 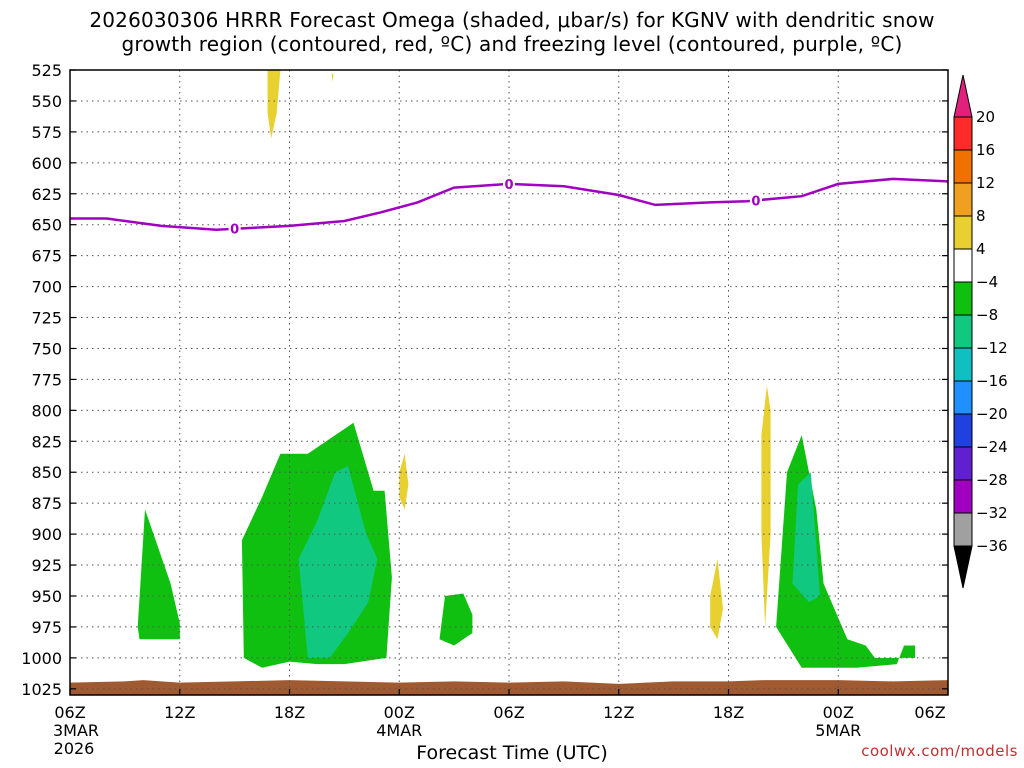 What do you see at coordinates (509, 206) in the screenshot?
I see `freezing-level-layer: 0 0 0` at bounding box center [509, 206].